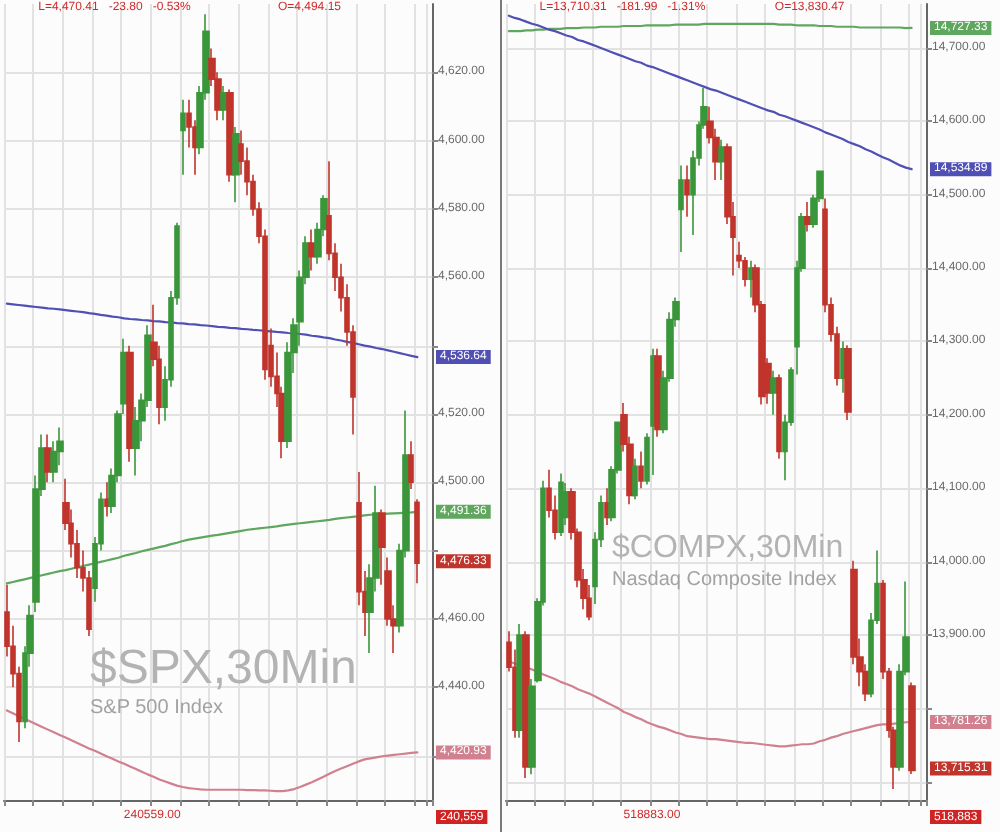 This screenshot has width=1000, height=832. What do you see at coordinates (157, 708) in the screenshot?
I see `text: S&P 500 Index` at bounding box center [157, 708].